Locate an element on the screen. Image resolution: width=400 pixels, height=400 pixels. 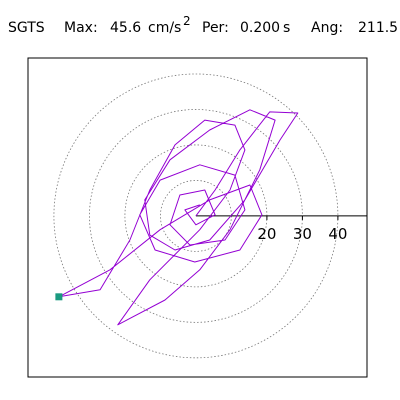
max-label: Max: is located at coordinates (81, 28).